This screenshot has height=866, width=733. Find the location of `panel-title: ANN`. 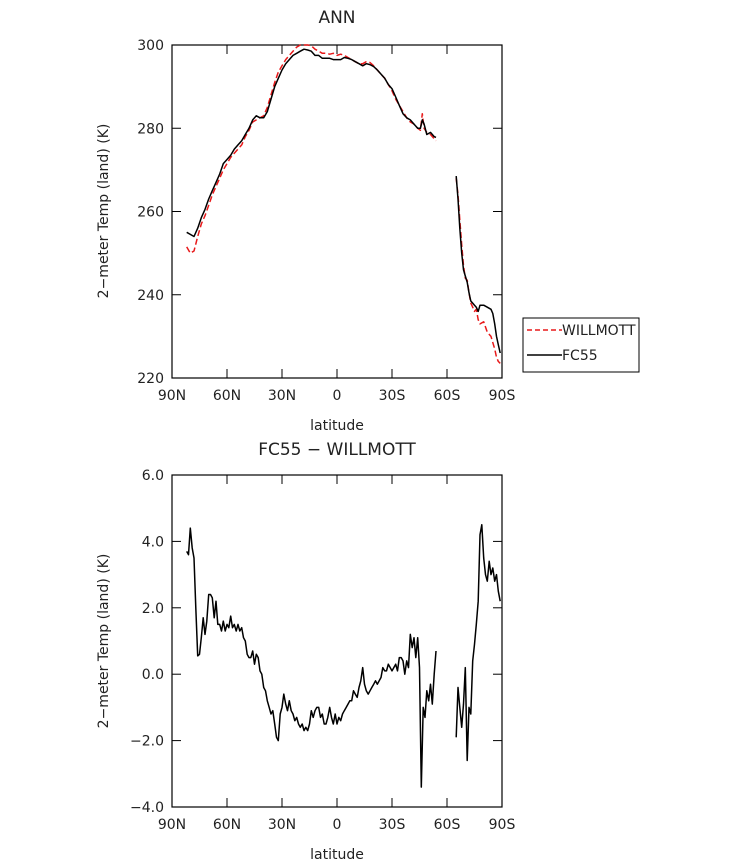

panel-title: ANN is located at coordinates (336, 18).